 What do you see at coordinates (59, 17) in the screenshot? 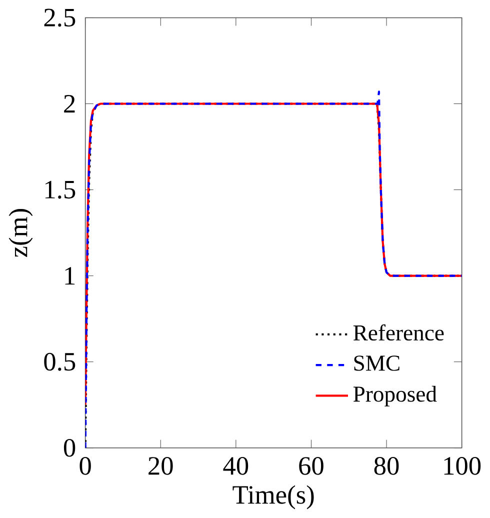
I see `y-tick-label: 2.5` at bounding box center [59, 17].